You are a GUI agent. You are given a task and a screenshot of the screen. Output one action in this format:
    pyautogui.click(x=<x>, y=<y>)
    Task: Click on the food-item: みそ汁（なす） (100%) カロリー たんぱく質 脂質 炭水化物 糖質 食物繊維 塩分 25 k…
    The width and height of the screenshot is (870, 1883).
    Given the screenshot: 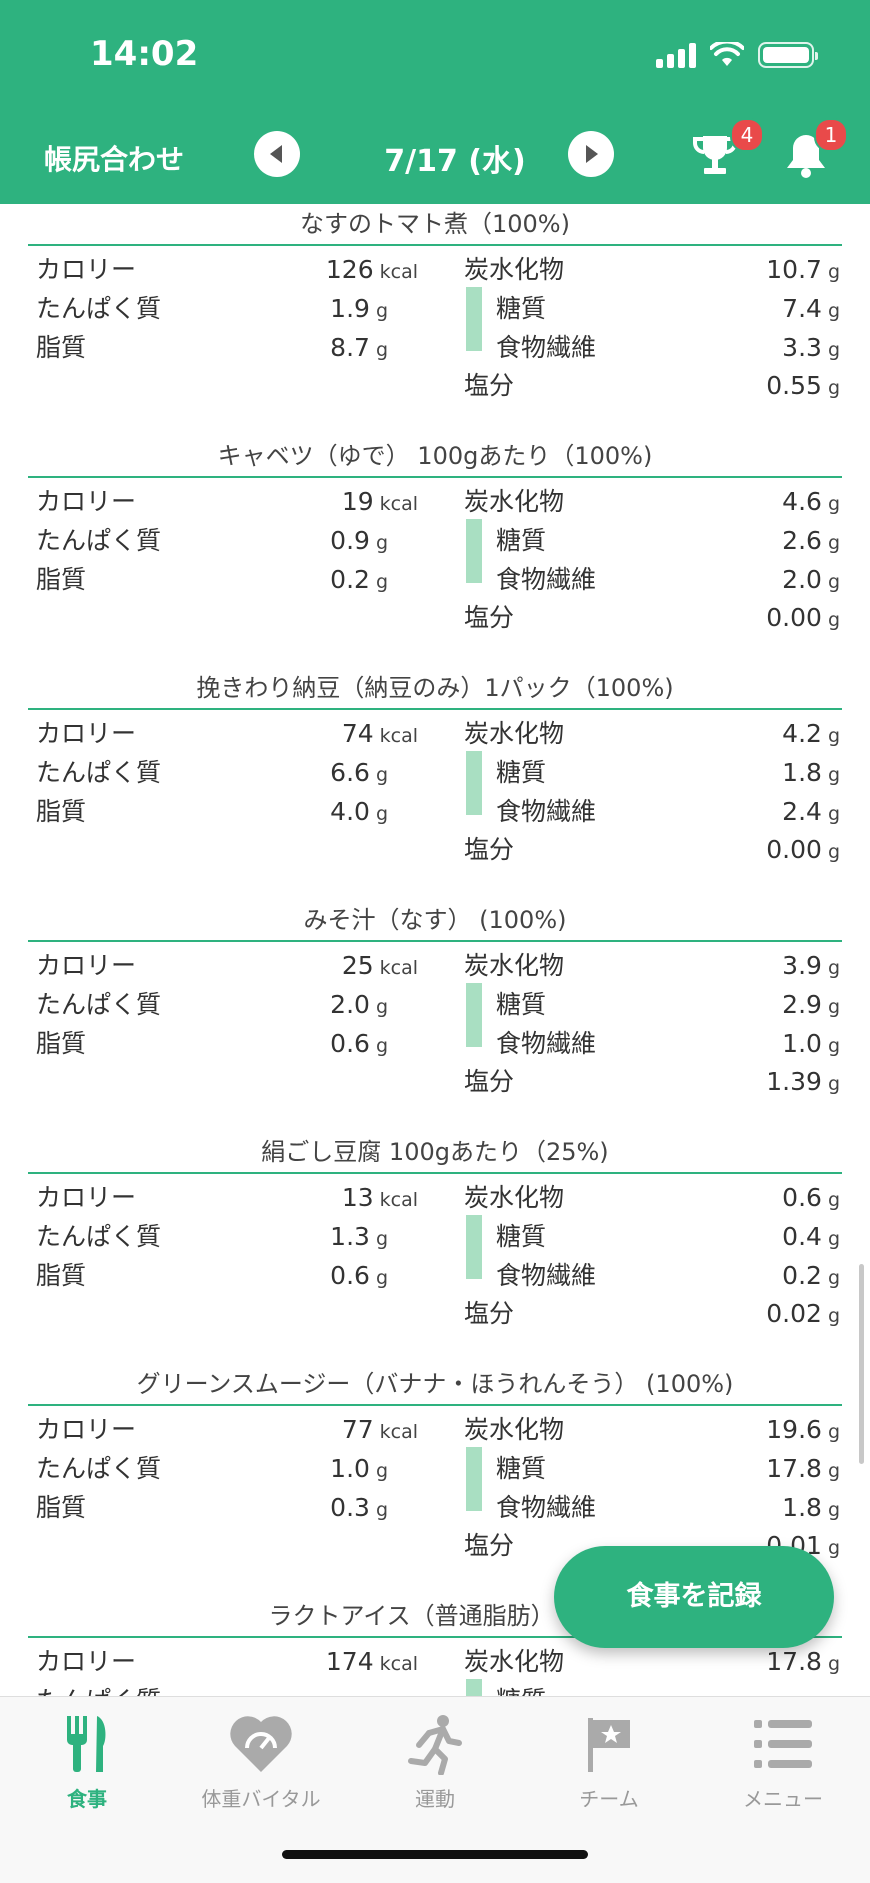 What is the action you would take?
    pyautogui.click(x=435, y=1016)
    